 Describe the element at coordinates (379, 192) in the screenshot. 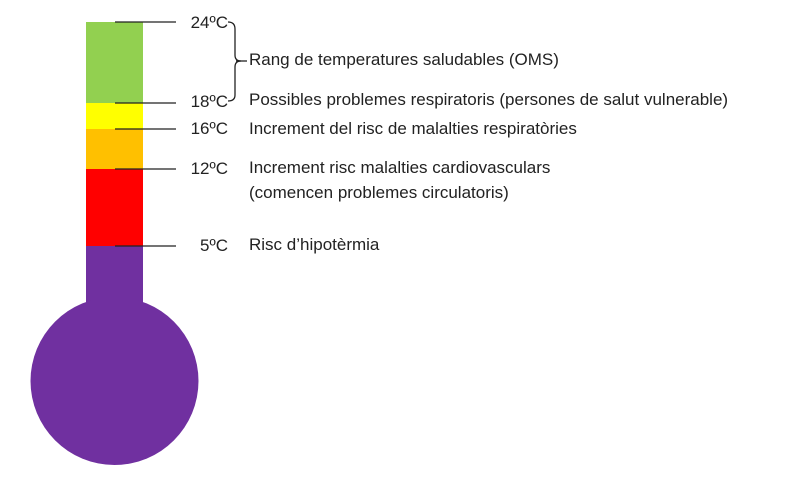

I see `circulatory-problems-label: (comencen problemes circulatoris)` at that location.